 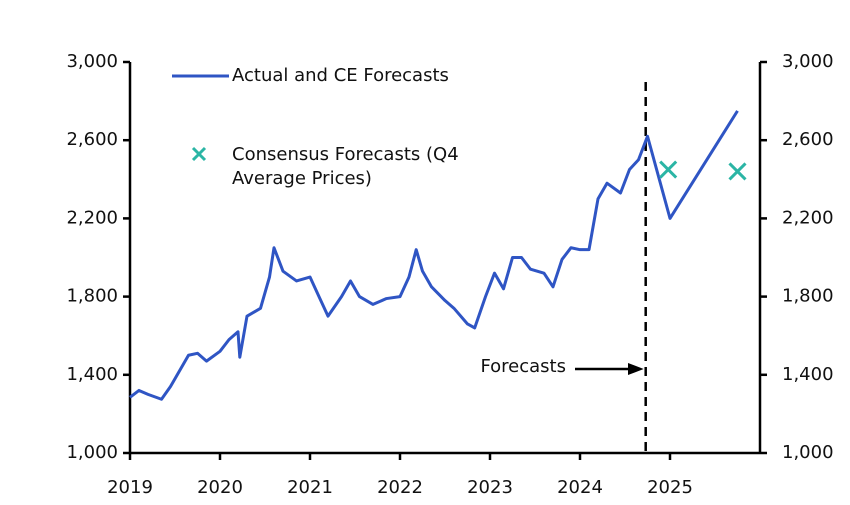 I want to click on y-tick-label: 2,600, so click(x=92, y=139).